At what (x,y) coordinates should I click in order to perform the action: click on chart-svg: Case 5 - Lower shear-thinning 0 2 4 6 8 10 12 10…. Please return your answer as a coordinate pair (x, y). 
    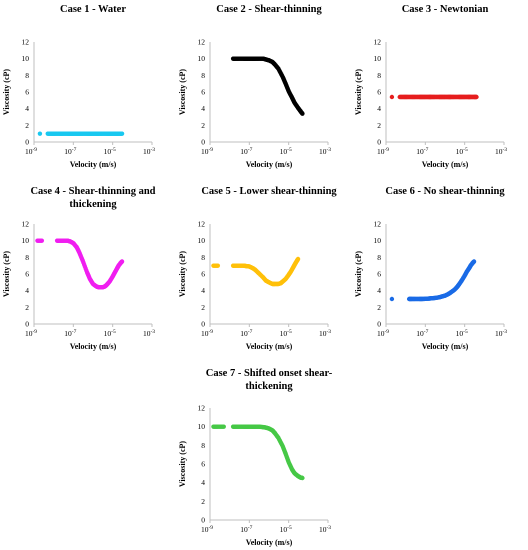
    Looking at the image, I should click on (257, 268).